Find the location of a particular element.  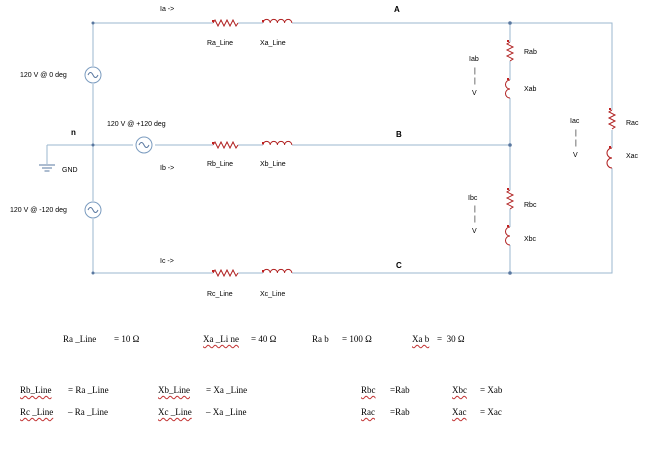

junction-neutral is located at coordinates (93, 145).